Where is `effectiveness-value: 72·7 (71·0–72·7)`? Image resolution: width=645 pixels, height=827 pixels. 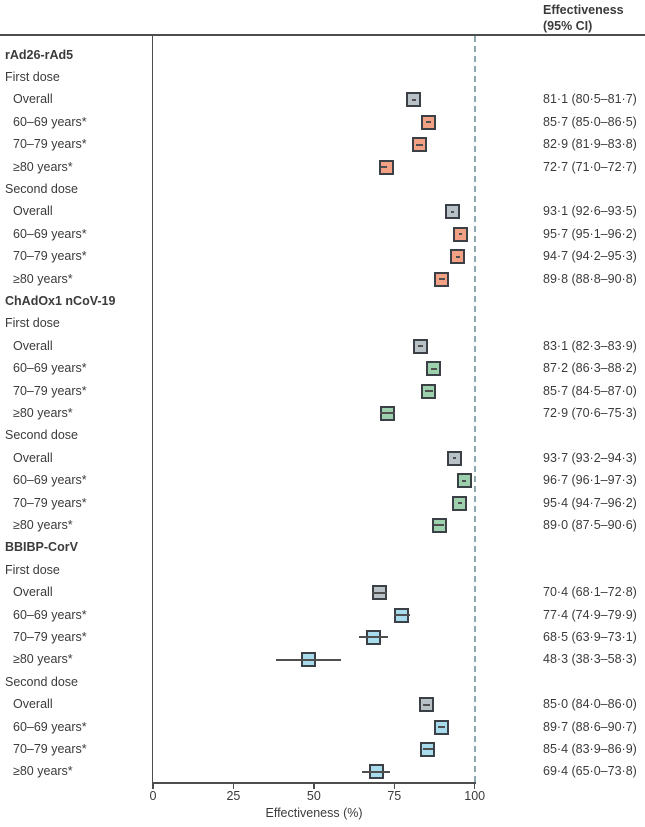 effectiveness-value: 72·7 (71·0–72·7) is located at coordinates (590, 166).